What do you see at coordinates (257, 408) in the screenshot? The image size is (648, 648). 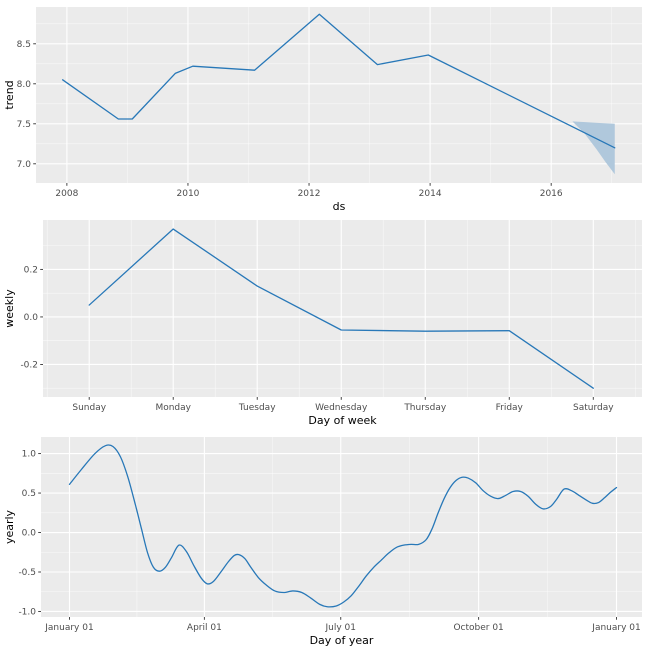 I see `x-tick-label: Tuesday` at bounding box center [257, 408].